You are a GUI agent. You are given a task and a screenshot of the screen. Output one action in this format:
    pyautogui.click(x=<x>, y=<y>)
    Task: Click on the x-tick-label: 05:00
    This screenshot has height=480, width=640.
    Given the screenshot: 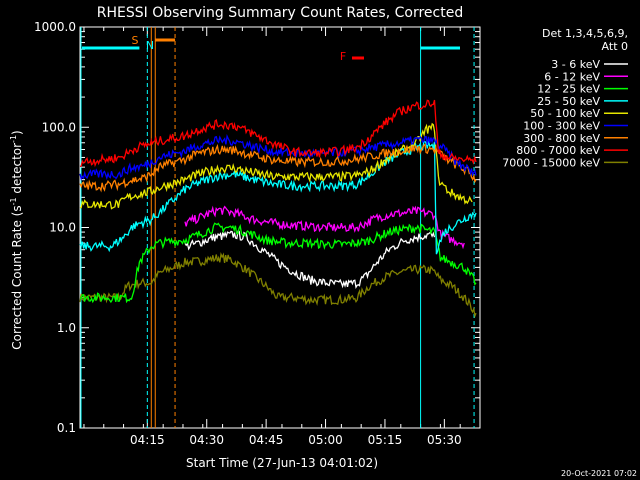 What is the action you would take?
    pyautogui.click(x=325, y=440)
    